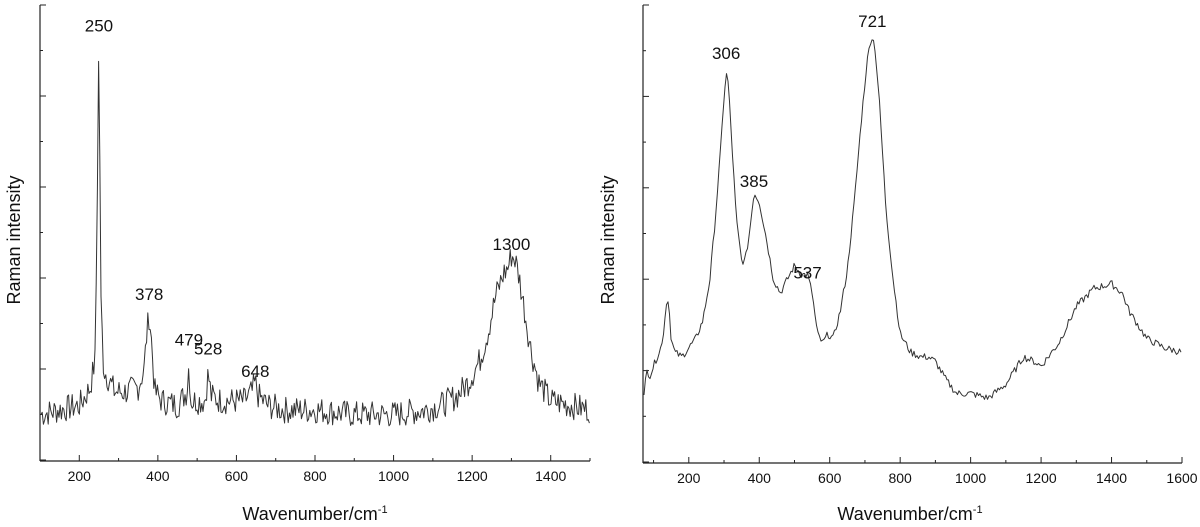 The image size is (1200, 527). What do you see at coordinates (1041, 478) in the screenshot?
I see `right-x-tick-label: 1200` at bounding box center [1041, 478].